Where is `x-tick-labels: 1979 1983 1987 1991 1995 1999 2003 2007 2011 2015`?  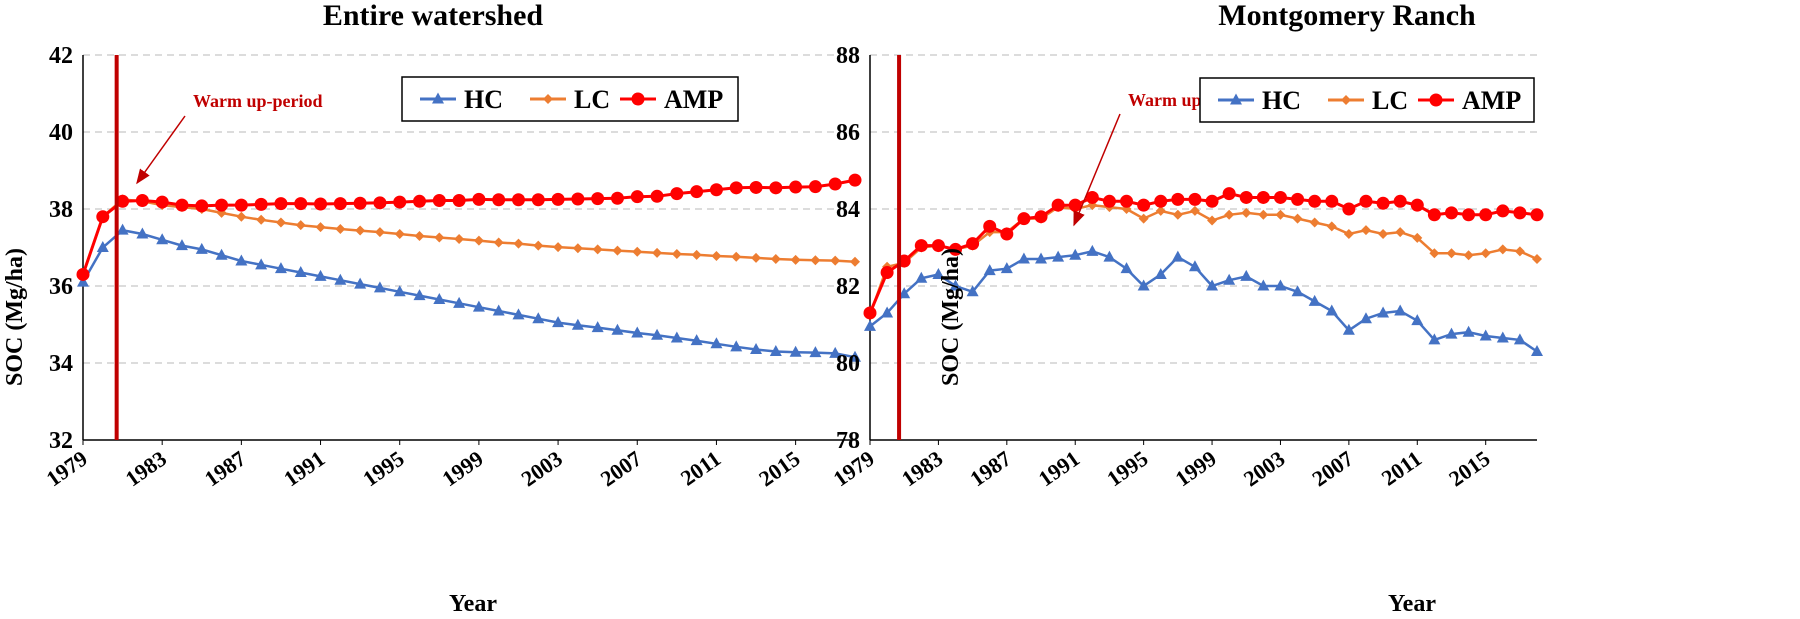 x-tick-labels: 1979 1983 1987 1991 1995 1999 2003 2007 2011 2015 is located at coordinates (422, 469).